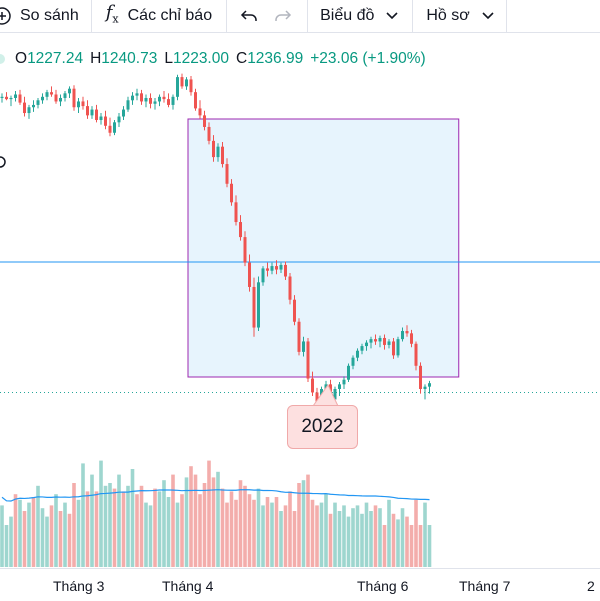 The width and height of the screenshot is (600, 601). I want to click on callout-year: 2022, so click(322, 426).